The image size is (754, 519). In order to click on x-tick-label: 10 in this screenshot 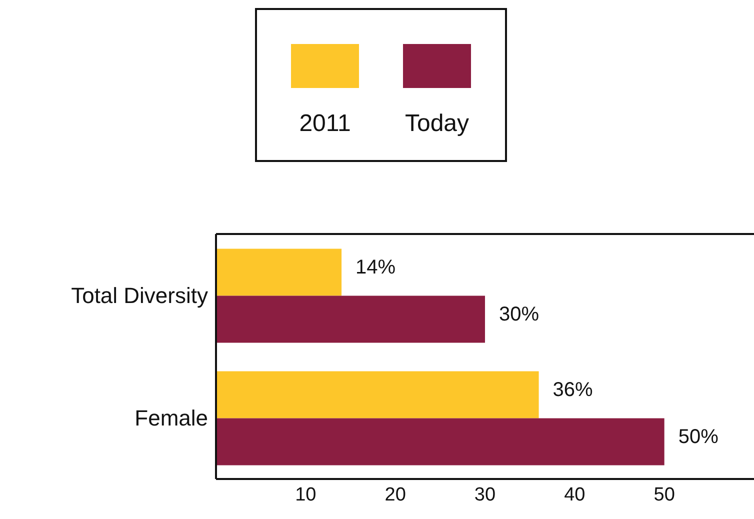, I will do `click(305, 495)`.